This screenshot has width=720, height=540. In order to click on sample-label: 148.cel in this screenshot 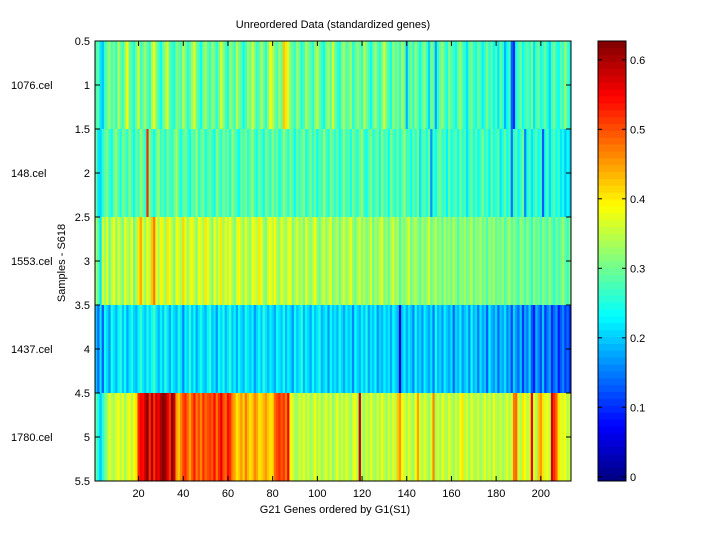, I will do `click(28, 174)`.